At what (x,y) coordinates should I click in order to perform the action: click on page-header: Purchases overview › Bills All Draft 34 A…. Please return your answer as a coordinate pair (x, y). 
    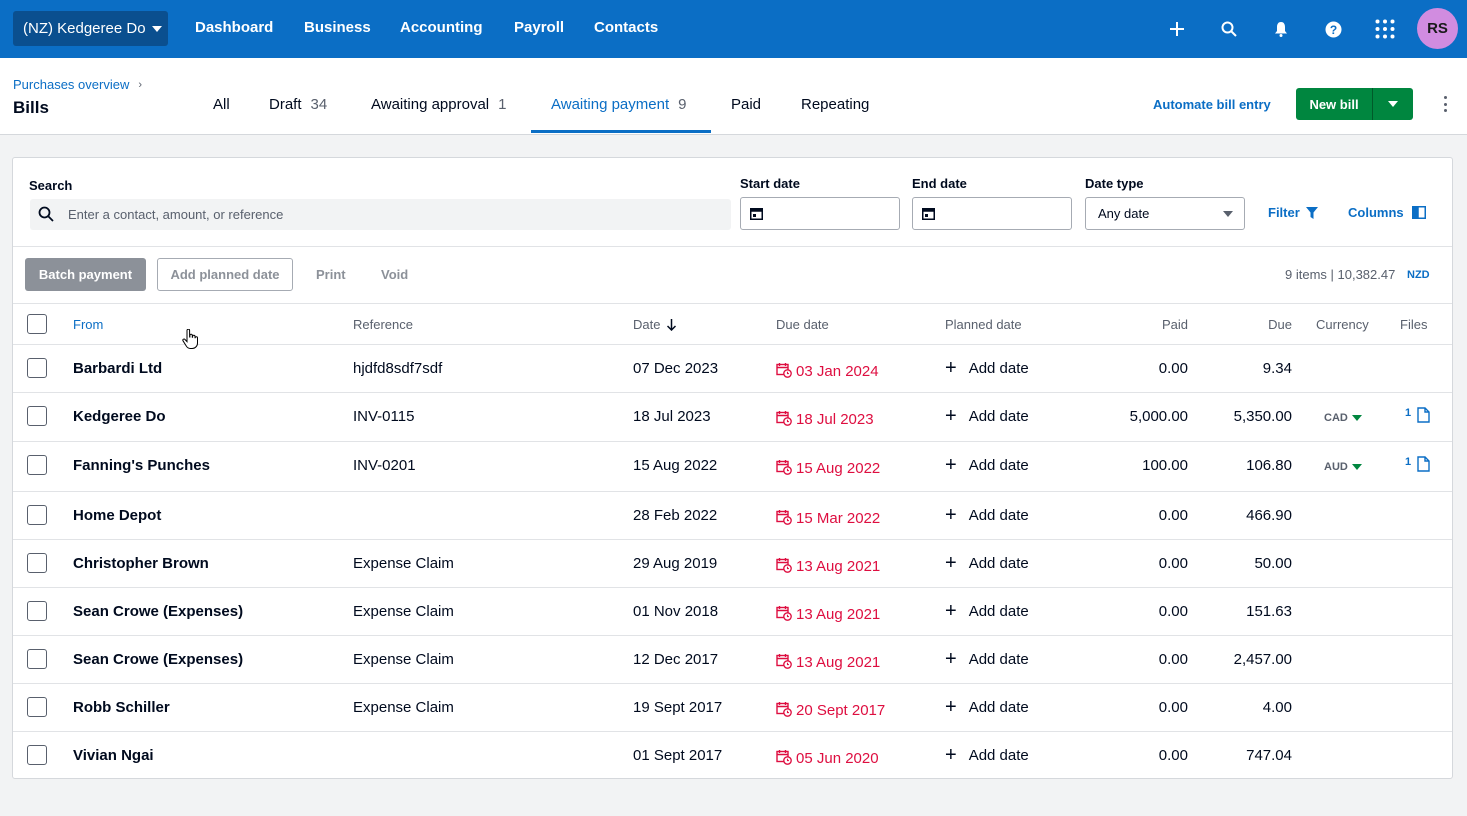
    Looking at the image, I should click on (733, 96).